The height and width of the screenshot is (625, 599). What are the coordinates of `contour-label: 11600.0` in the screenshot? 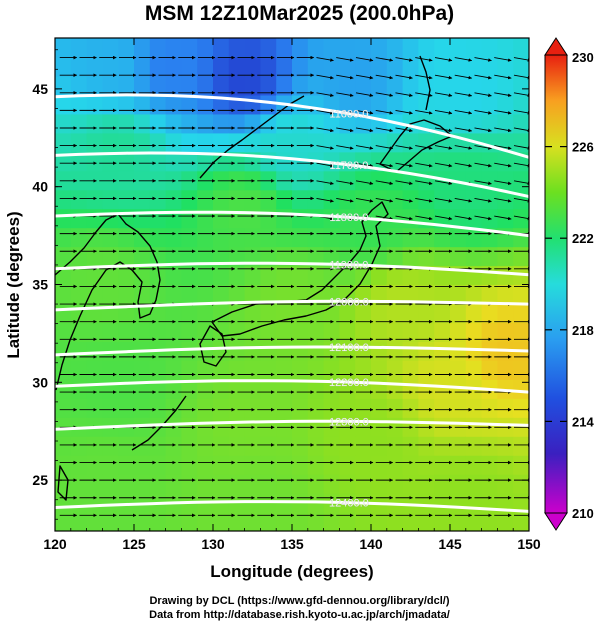 It's located at (348, 115).